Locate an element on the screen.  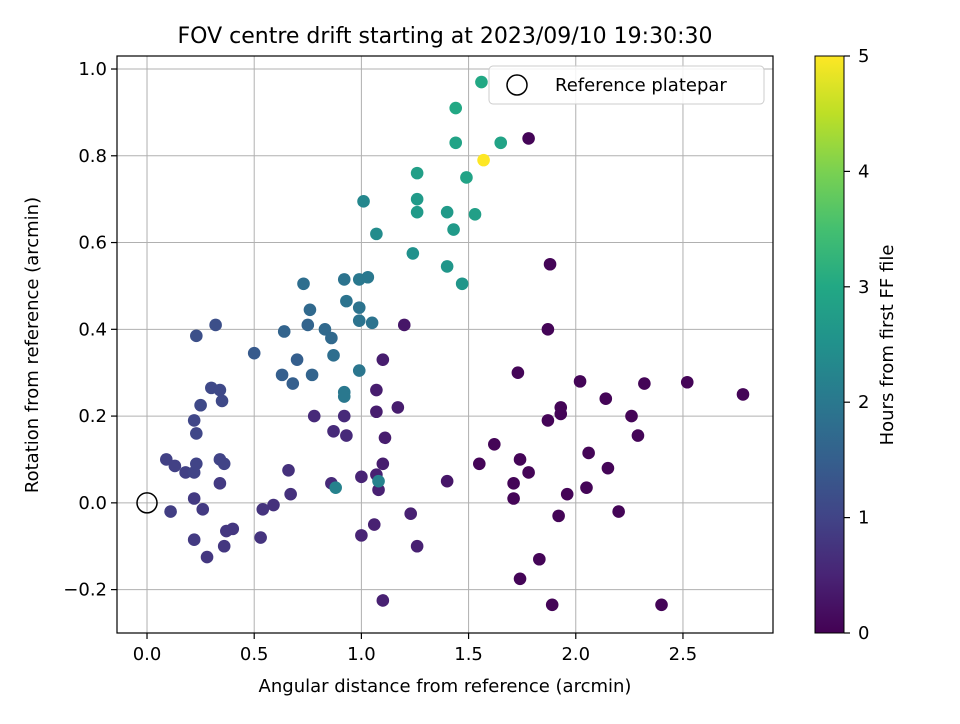
legend: Reference platepar is located at coordinates (626, 85).